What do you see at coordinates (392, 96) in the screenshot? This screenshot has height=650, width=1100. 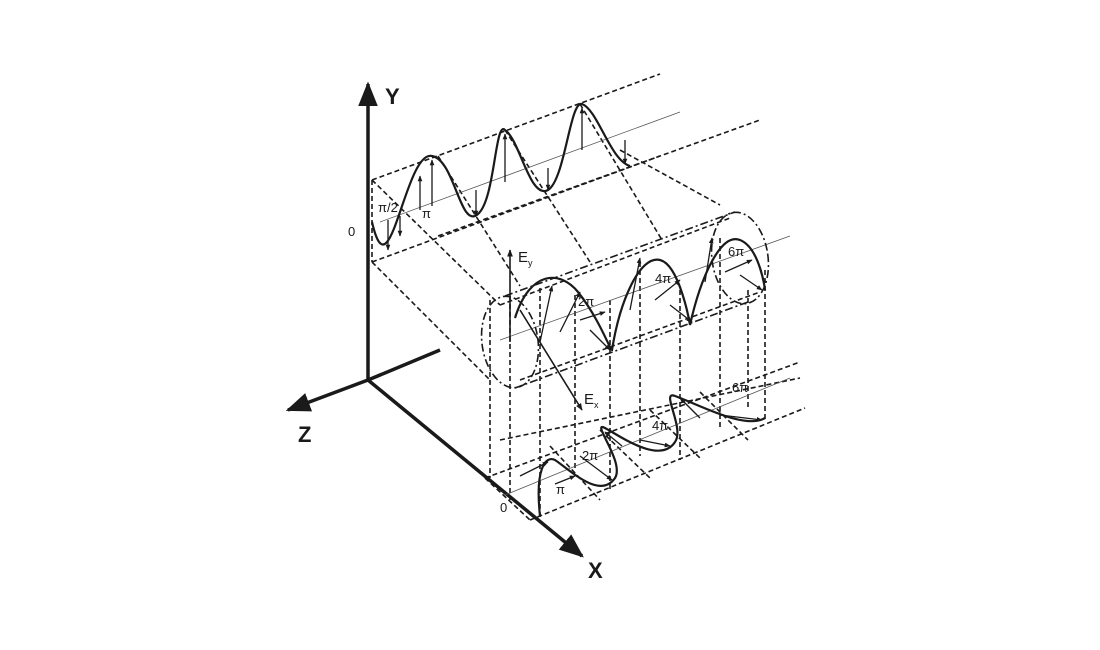 I see `y-axis-label: Y` at bounding box center [392, 96].